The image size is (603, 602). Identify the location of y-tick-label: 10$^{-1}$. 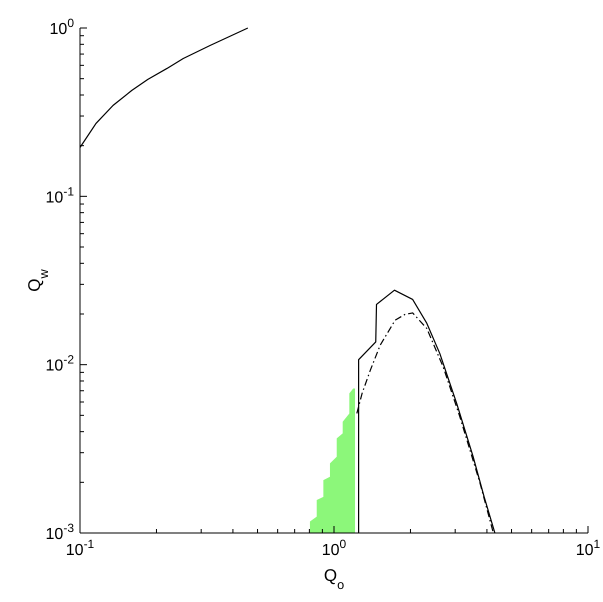
(60, 195).